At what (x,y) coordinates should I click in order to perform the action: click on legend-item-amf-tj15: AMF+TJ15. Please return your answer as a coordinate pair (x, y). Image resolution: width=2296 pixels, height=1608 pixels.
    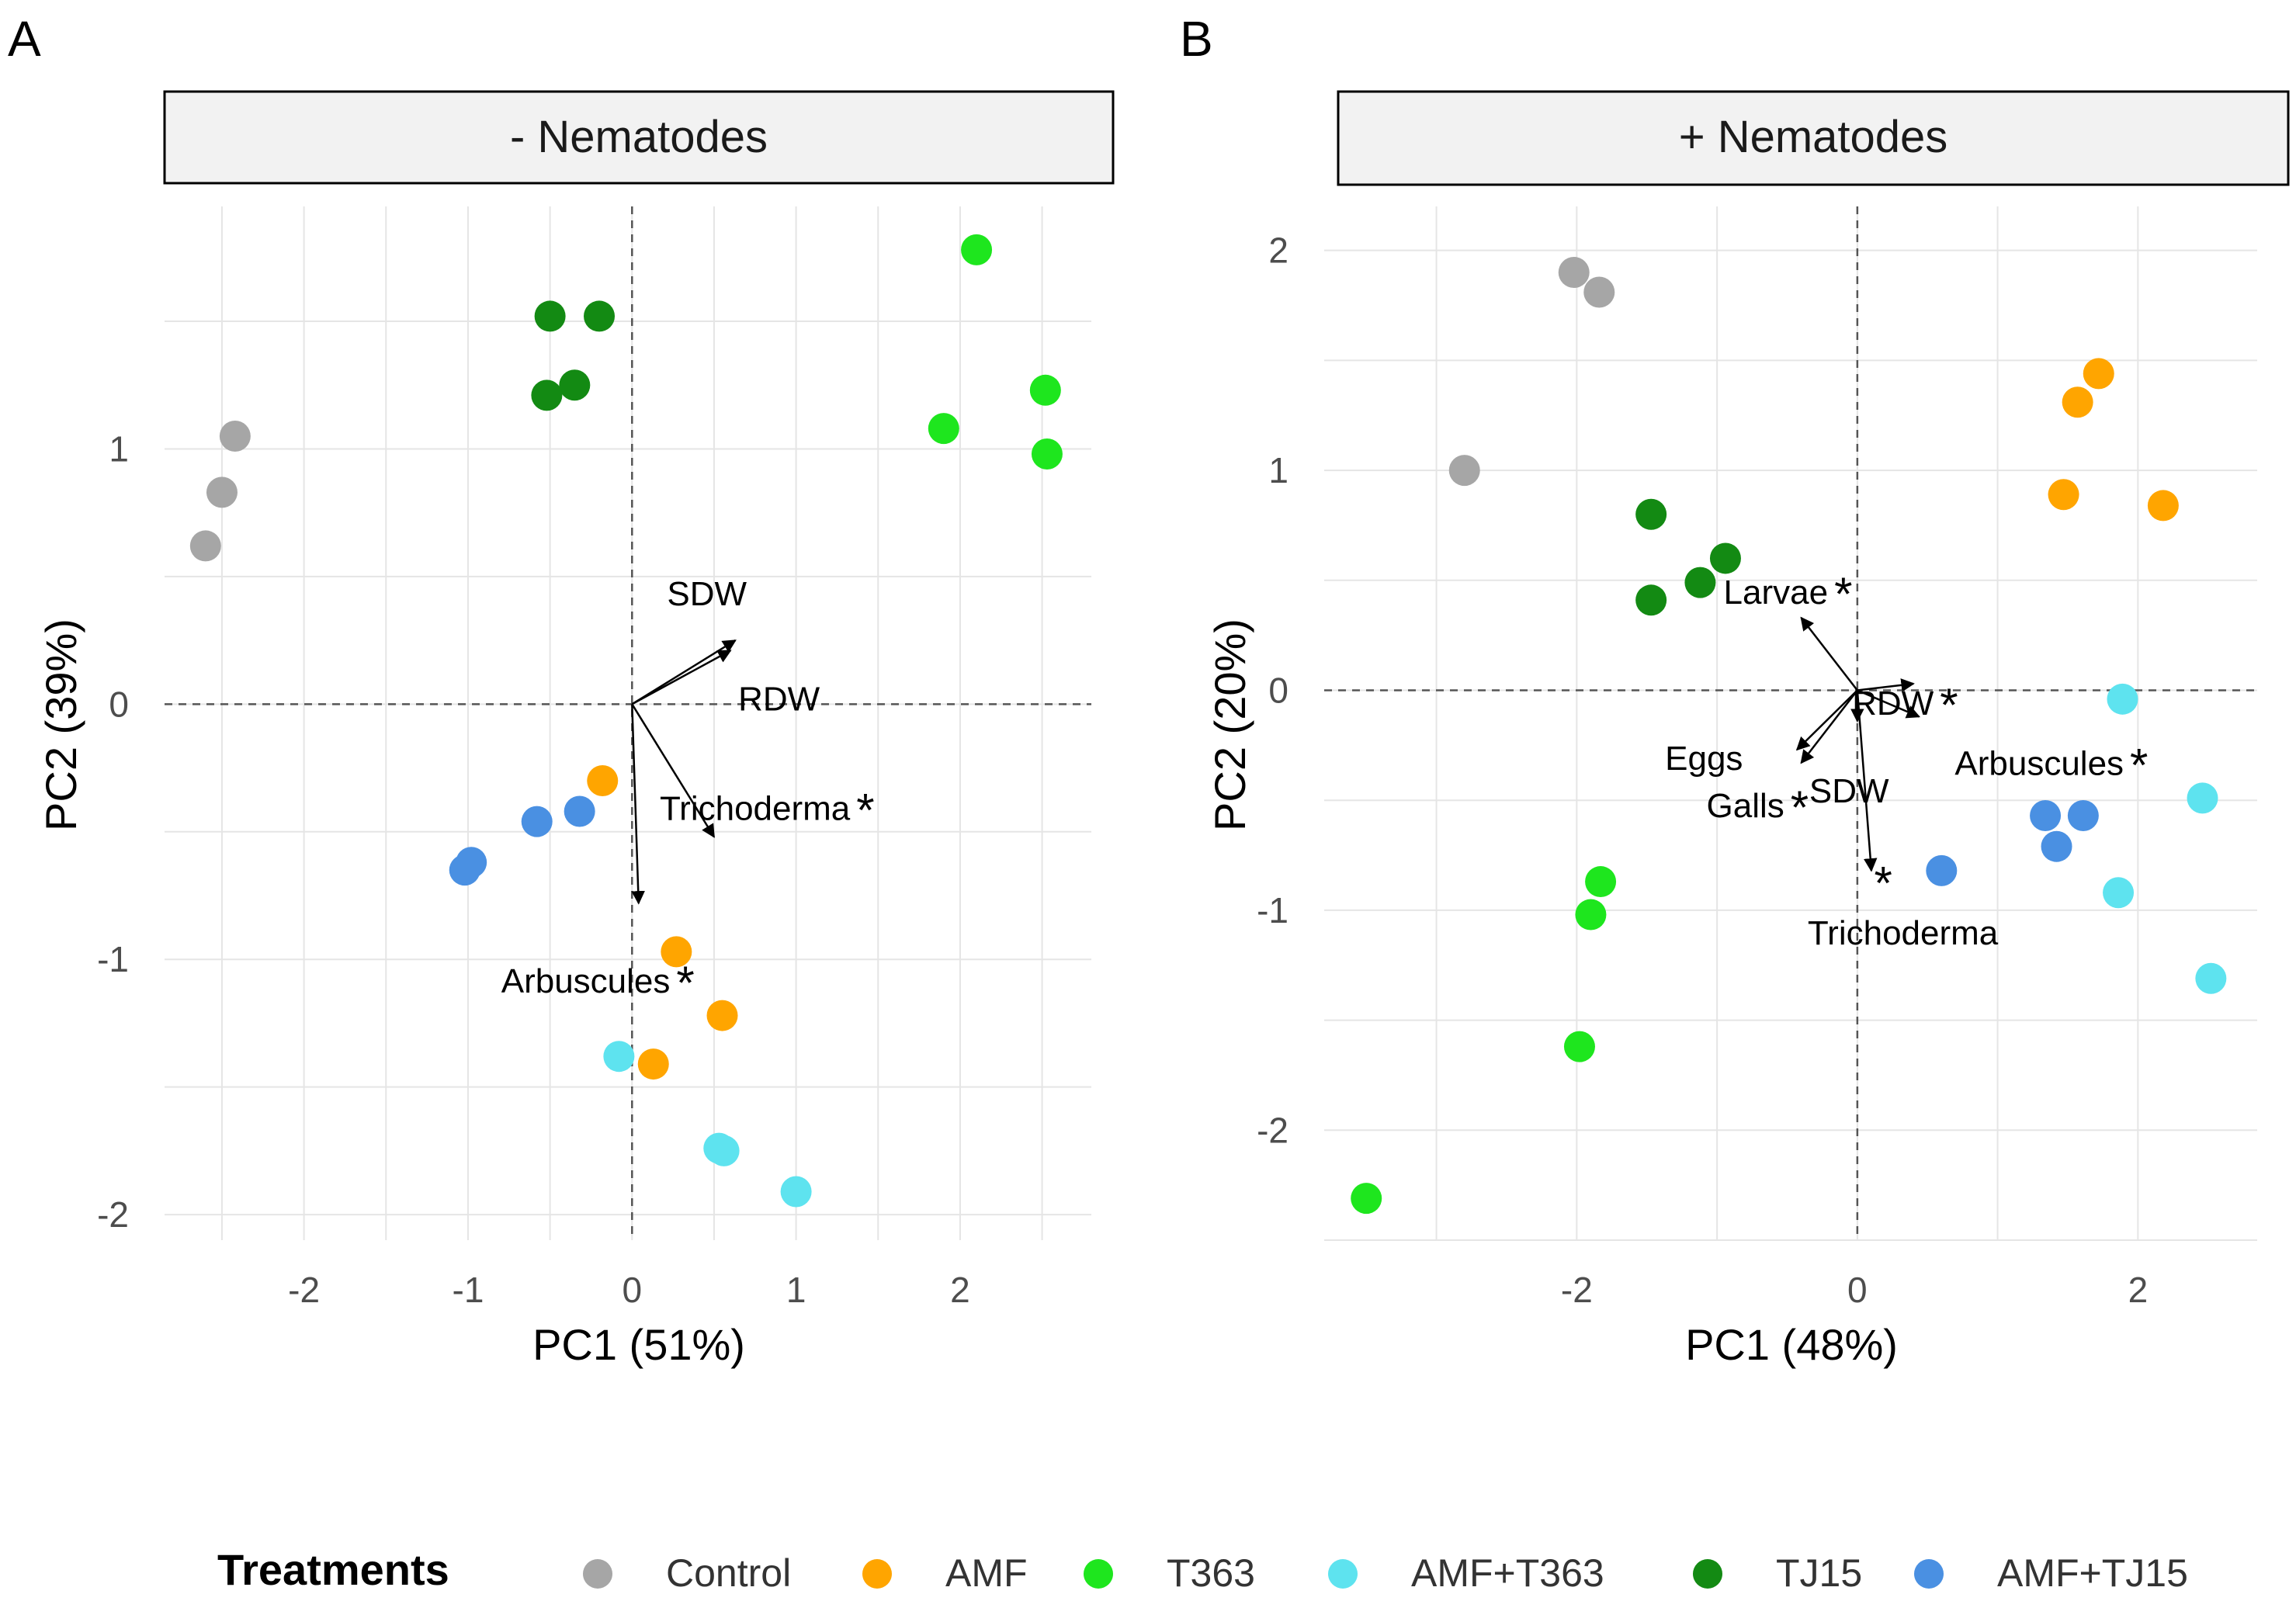
    Looking at the image, I should click on (2051, 1573).